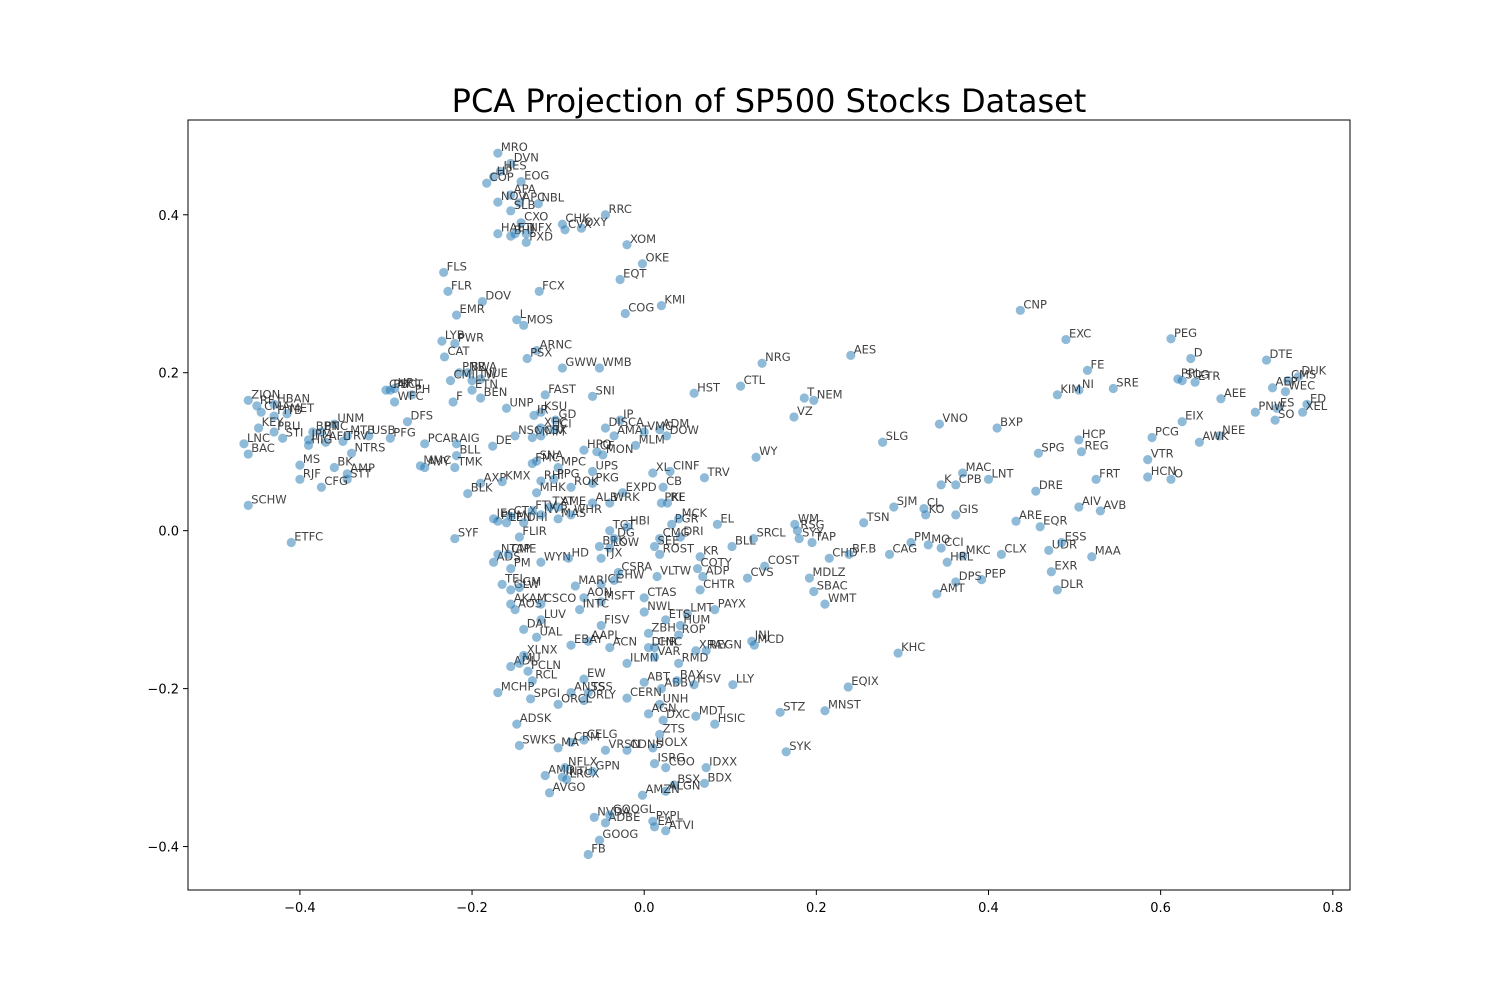 This screenshot has height=1000, width=1500. Describe the element at coordinates (672, 426) in the screenshot. I see `data-point: ADM` at that location.